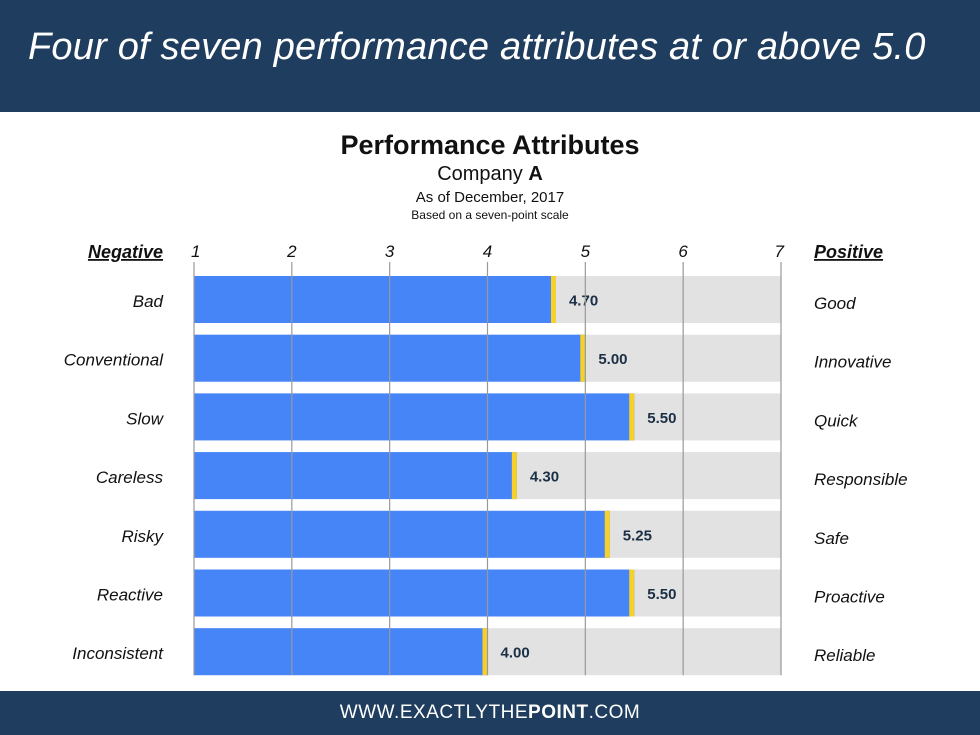 Image resolution: width=980 pixels, height=735 pixels. What do you see at coordinates (544, 477) in the screenshot?
I see `data-label: 4.30` at bounding box center [544, 477].